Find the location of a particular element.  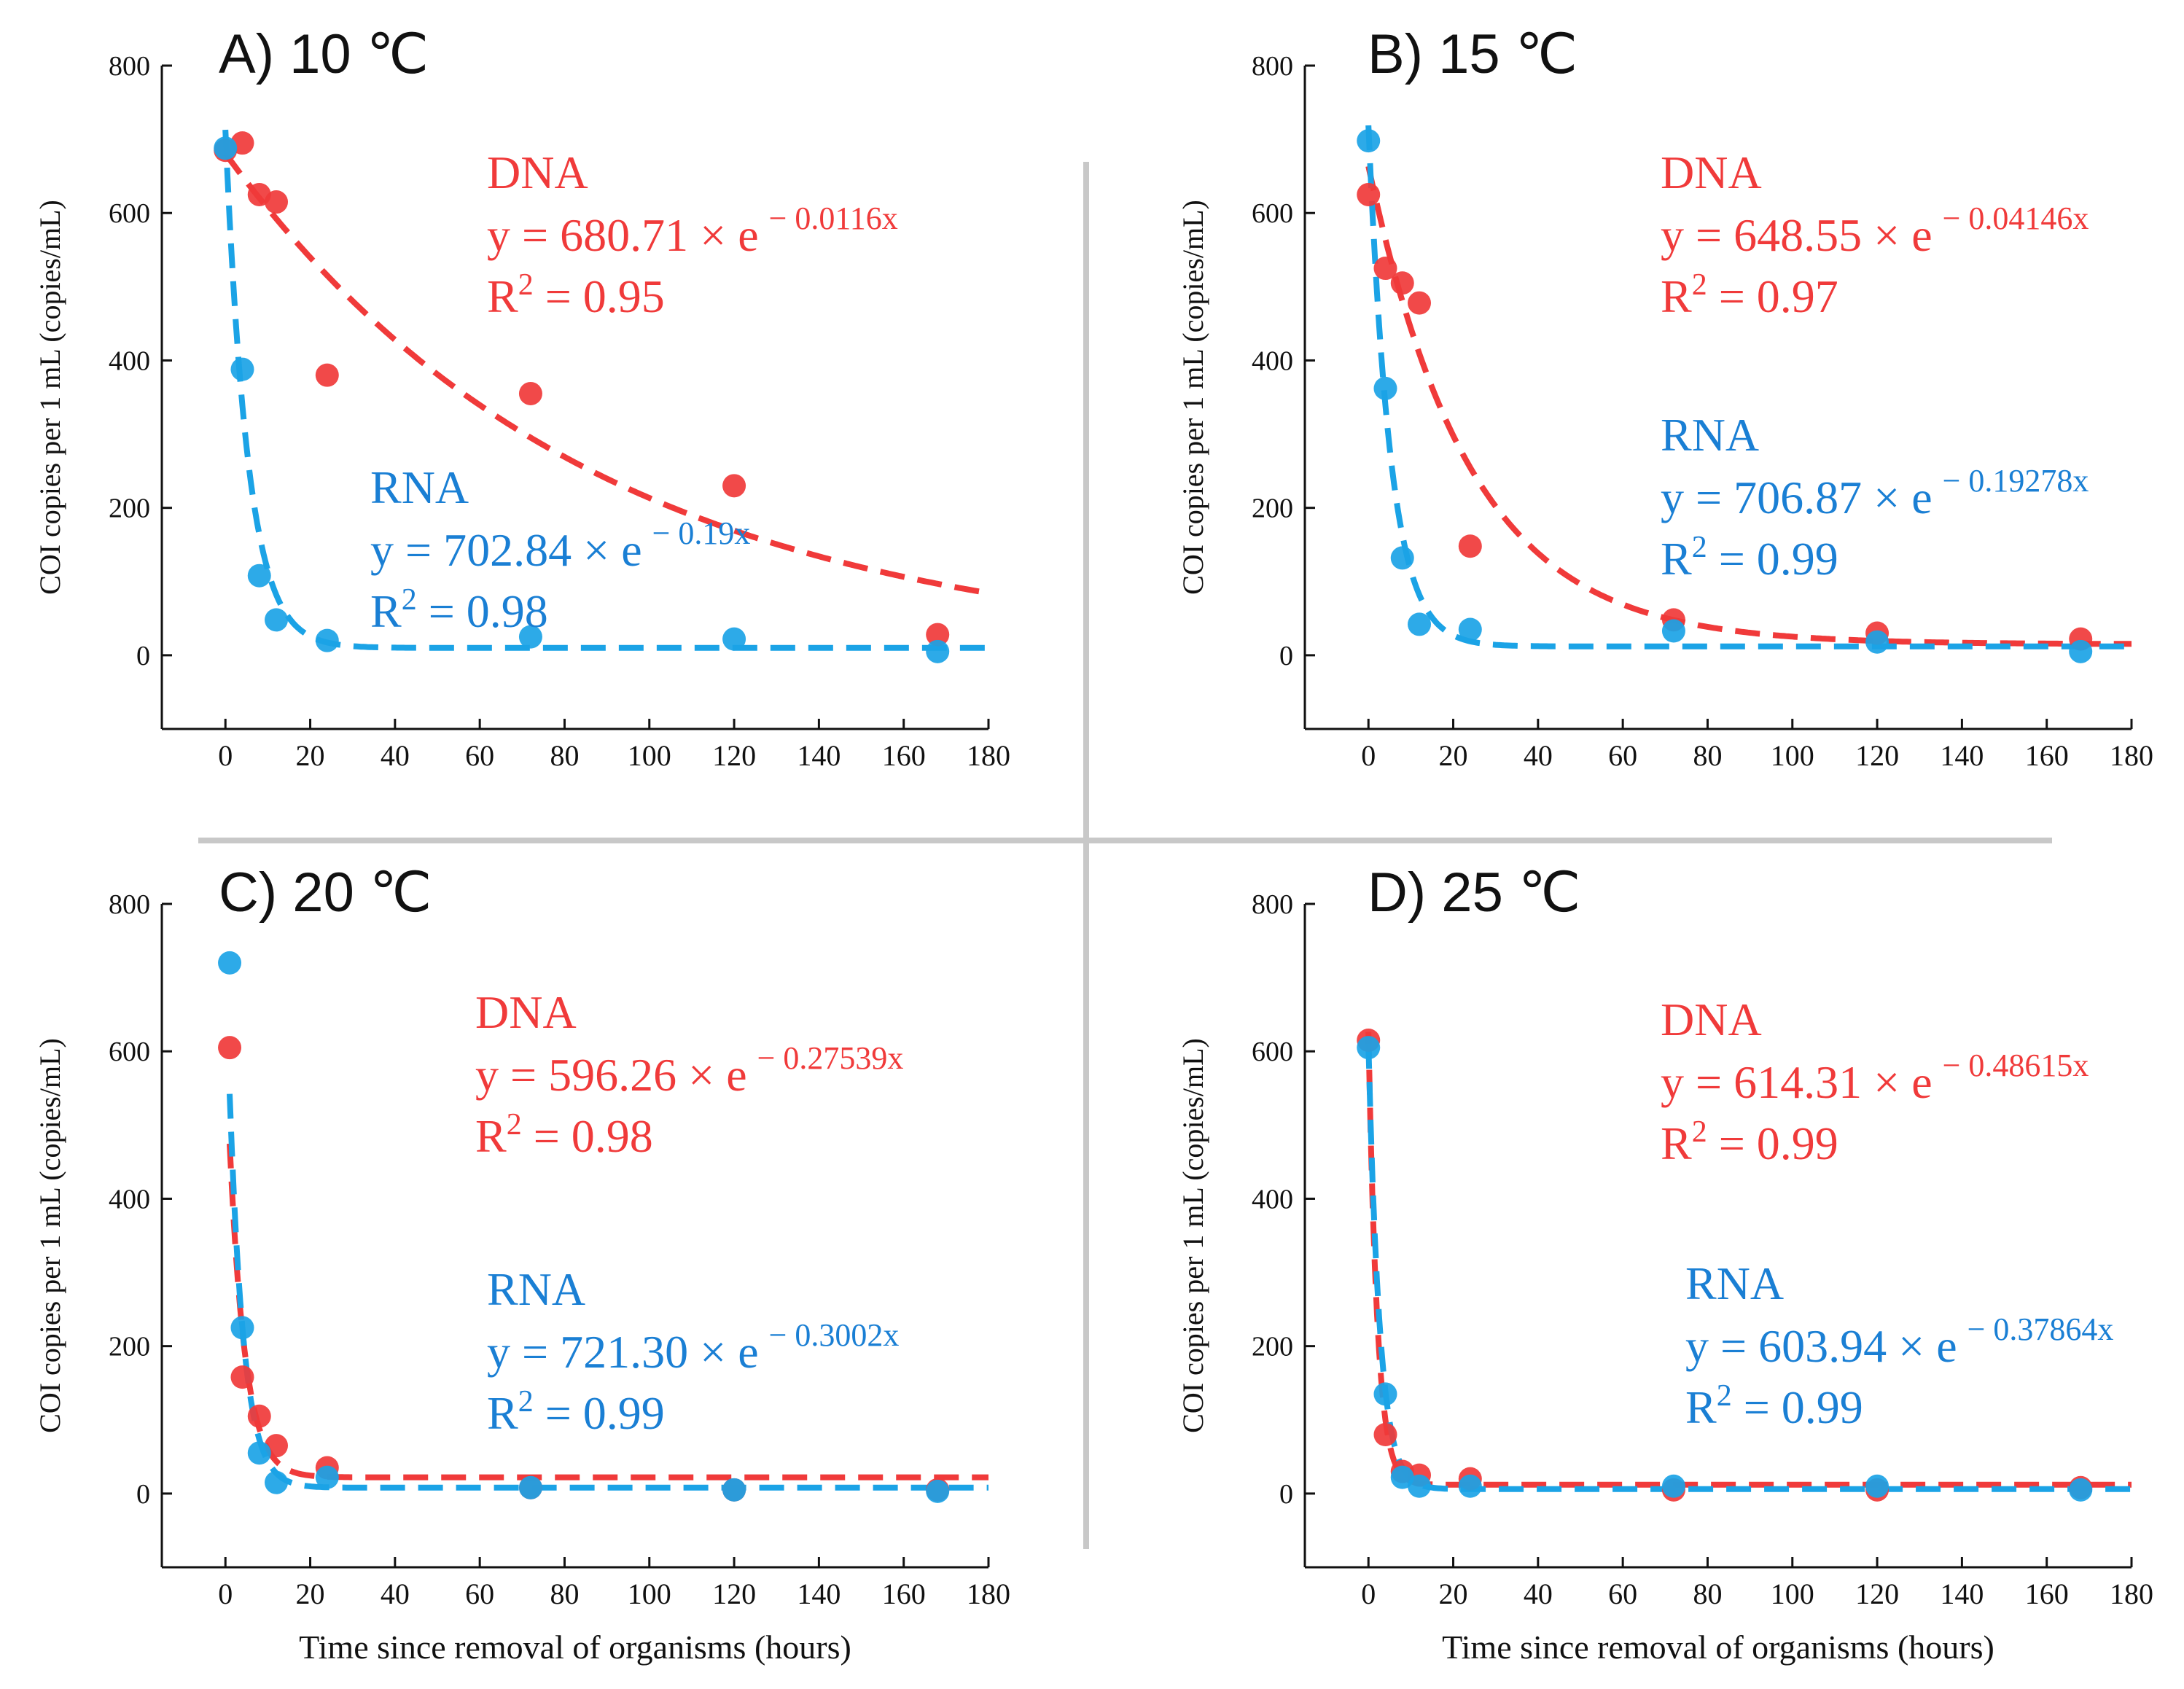

equation-rna: y = 706.87 × e is located at coordinates (1797, 498).